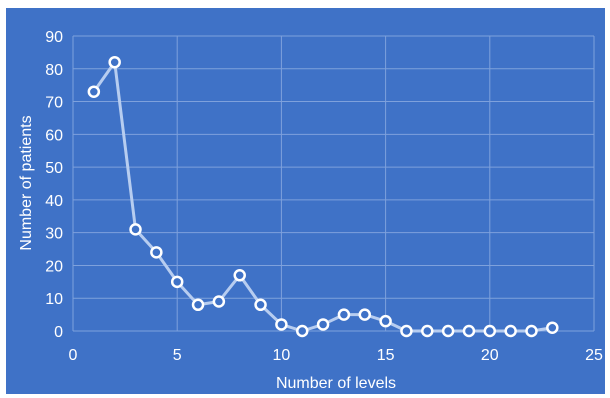 Image resolution: width=610 pixels, height=398 pixels. Describe the element at coordinates (490, 355) in the screenshot. I see `x-tick-label: 20` at that location.